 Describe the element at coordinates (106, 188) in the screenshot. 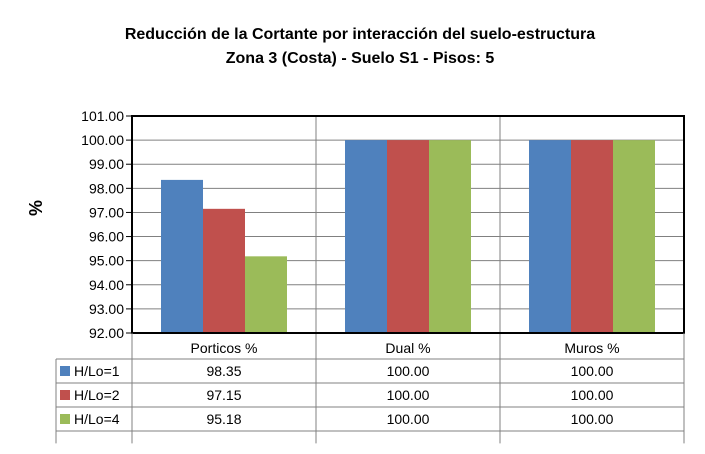

I see `y-tick-label: 98.00` at that location.